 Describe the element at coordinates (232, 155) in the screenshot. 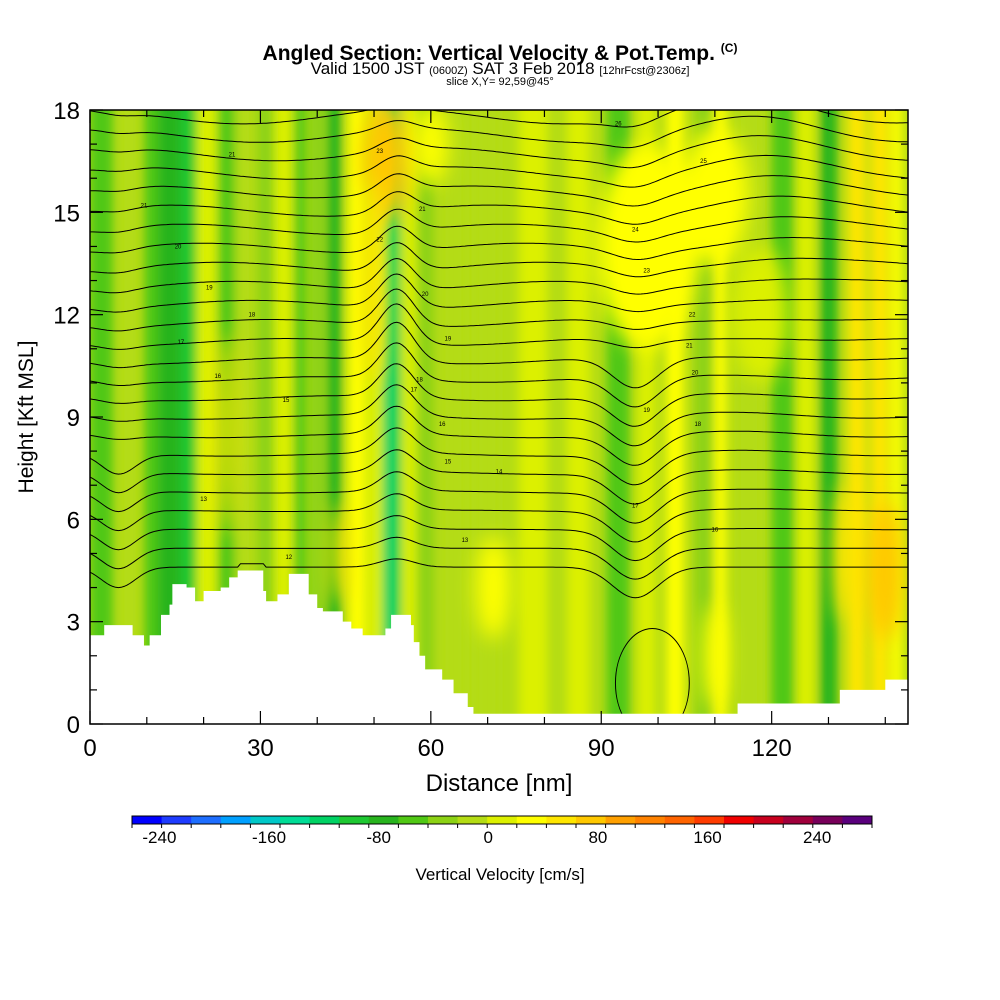

I see `theta-contour-label-0: 21` at that location.